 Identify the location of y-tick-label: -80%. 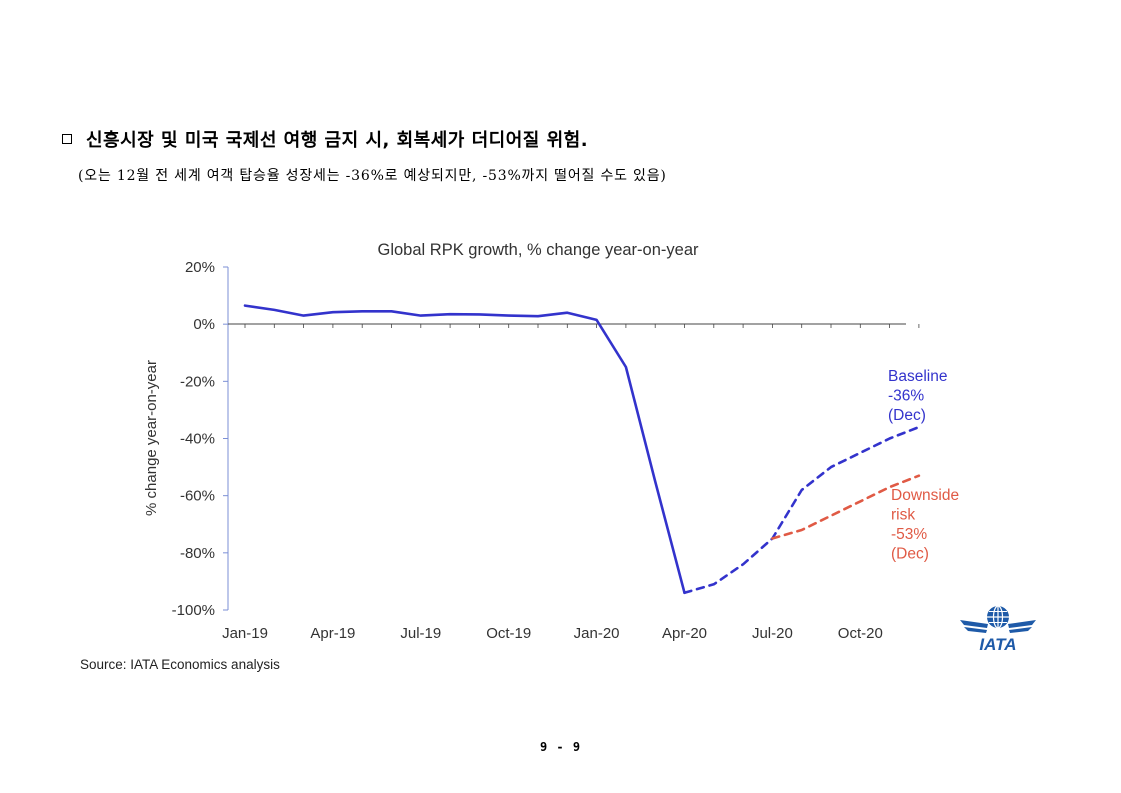
(197, 553).